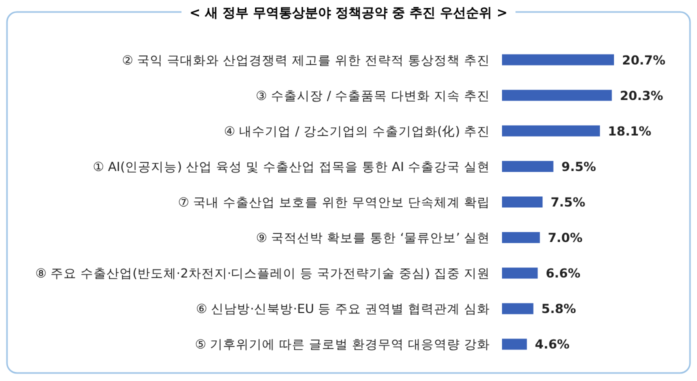 The image size is (697, 381). Describe the element at coordinates (342, 344) in the screenshot. I see `y-tick-label: ⑤ 기후위기에 따른 글로벌 환경무역 대응역량 강화` at that location.